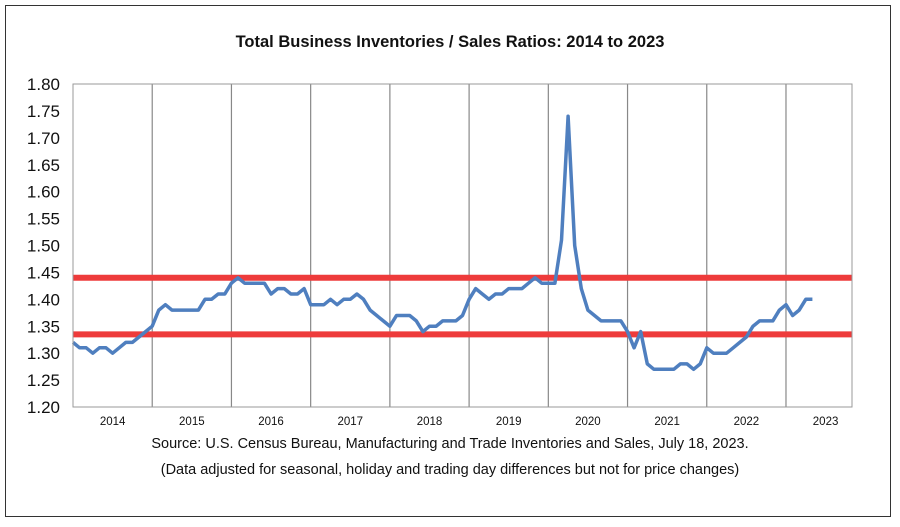 This screenshot has height=527, width=900. Describe the element at coordinates (43, 192) in the screenshot. I see `y-tick-label: 1.60` at that location.